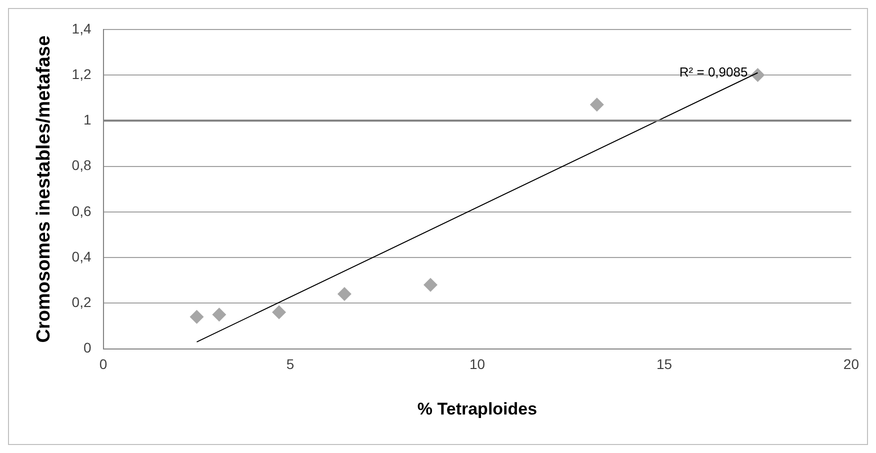 Image resolution: width=876 pixels, height=453 pixels. I want to click on y-tick-label: 1, so click(87, 120).